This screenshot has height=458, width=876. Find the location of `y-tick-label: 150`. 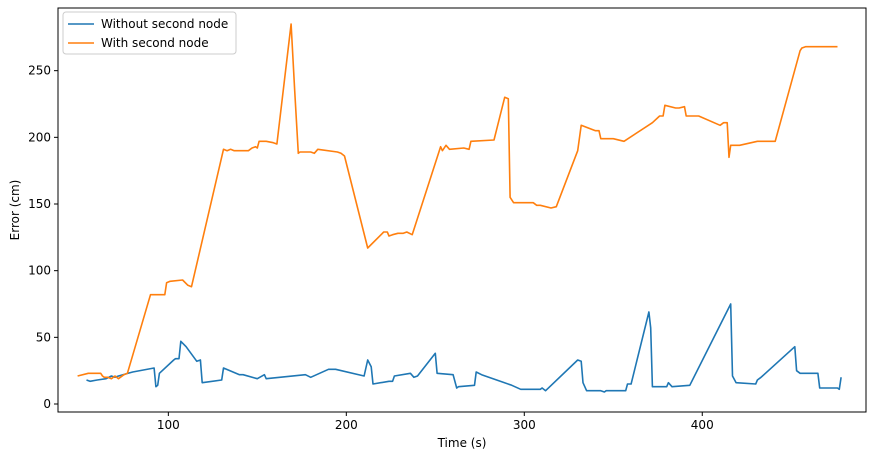

y-tick-label: 150 is located at coordinates (39, 204).